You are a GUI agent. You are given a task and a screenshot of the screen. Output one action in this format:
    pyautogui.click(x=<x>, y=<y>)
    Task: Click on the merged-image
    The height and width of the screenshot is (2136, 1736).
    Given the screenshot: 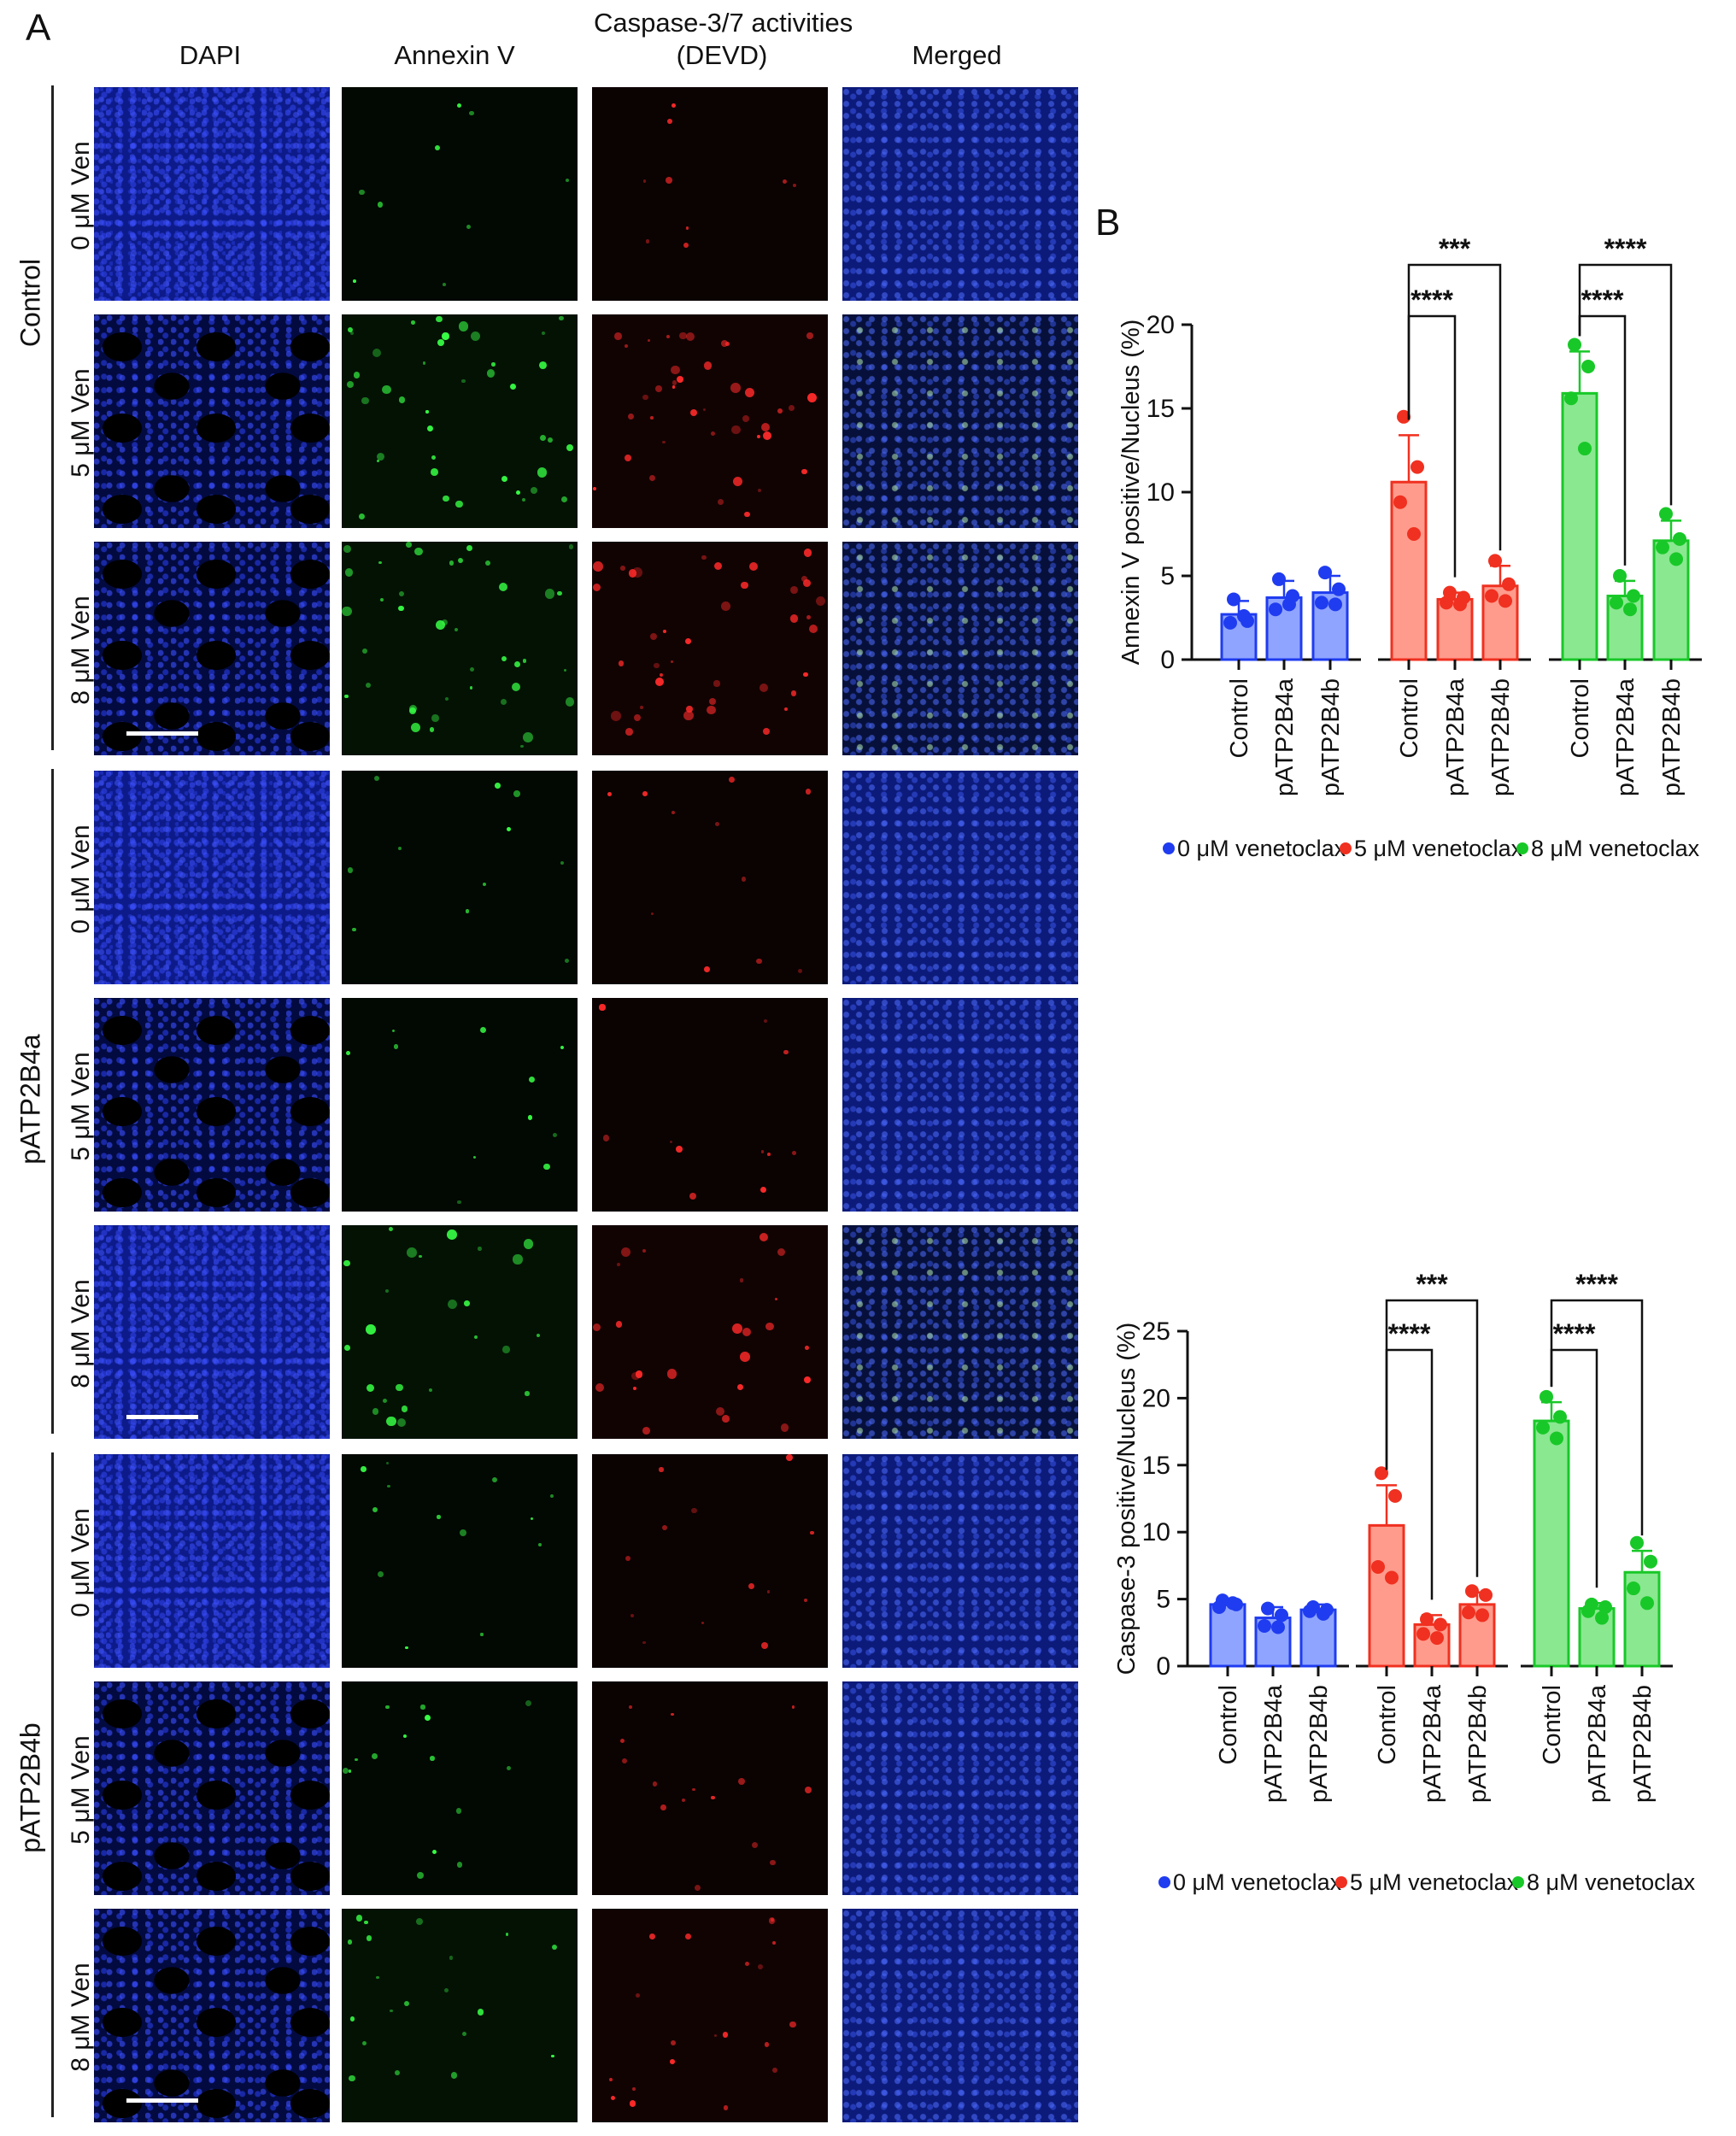 What is the action you would take?
    pyautogui.click(x=960, y=1788)
    